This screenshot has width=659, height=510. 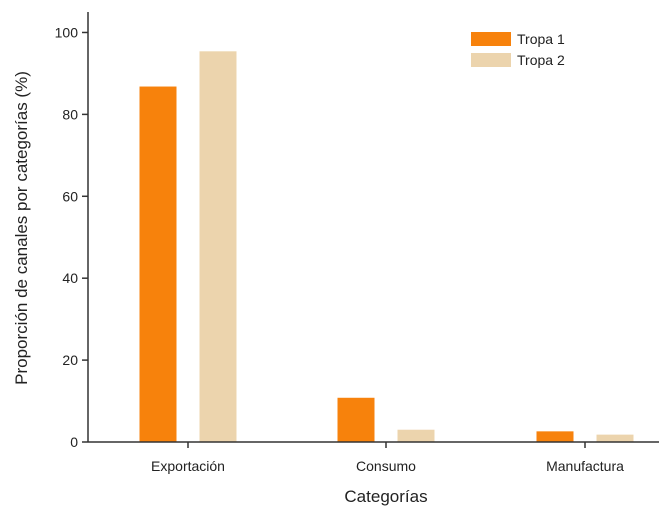 What do you see at coordinates (70, 114) in the screenshot?
I see `y-tick-label: 80` at bounding box center [70, 114].